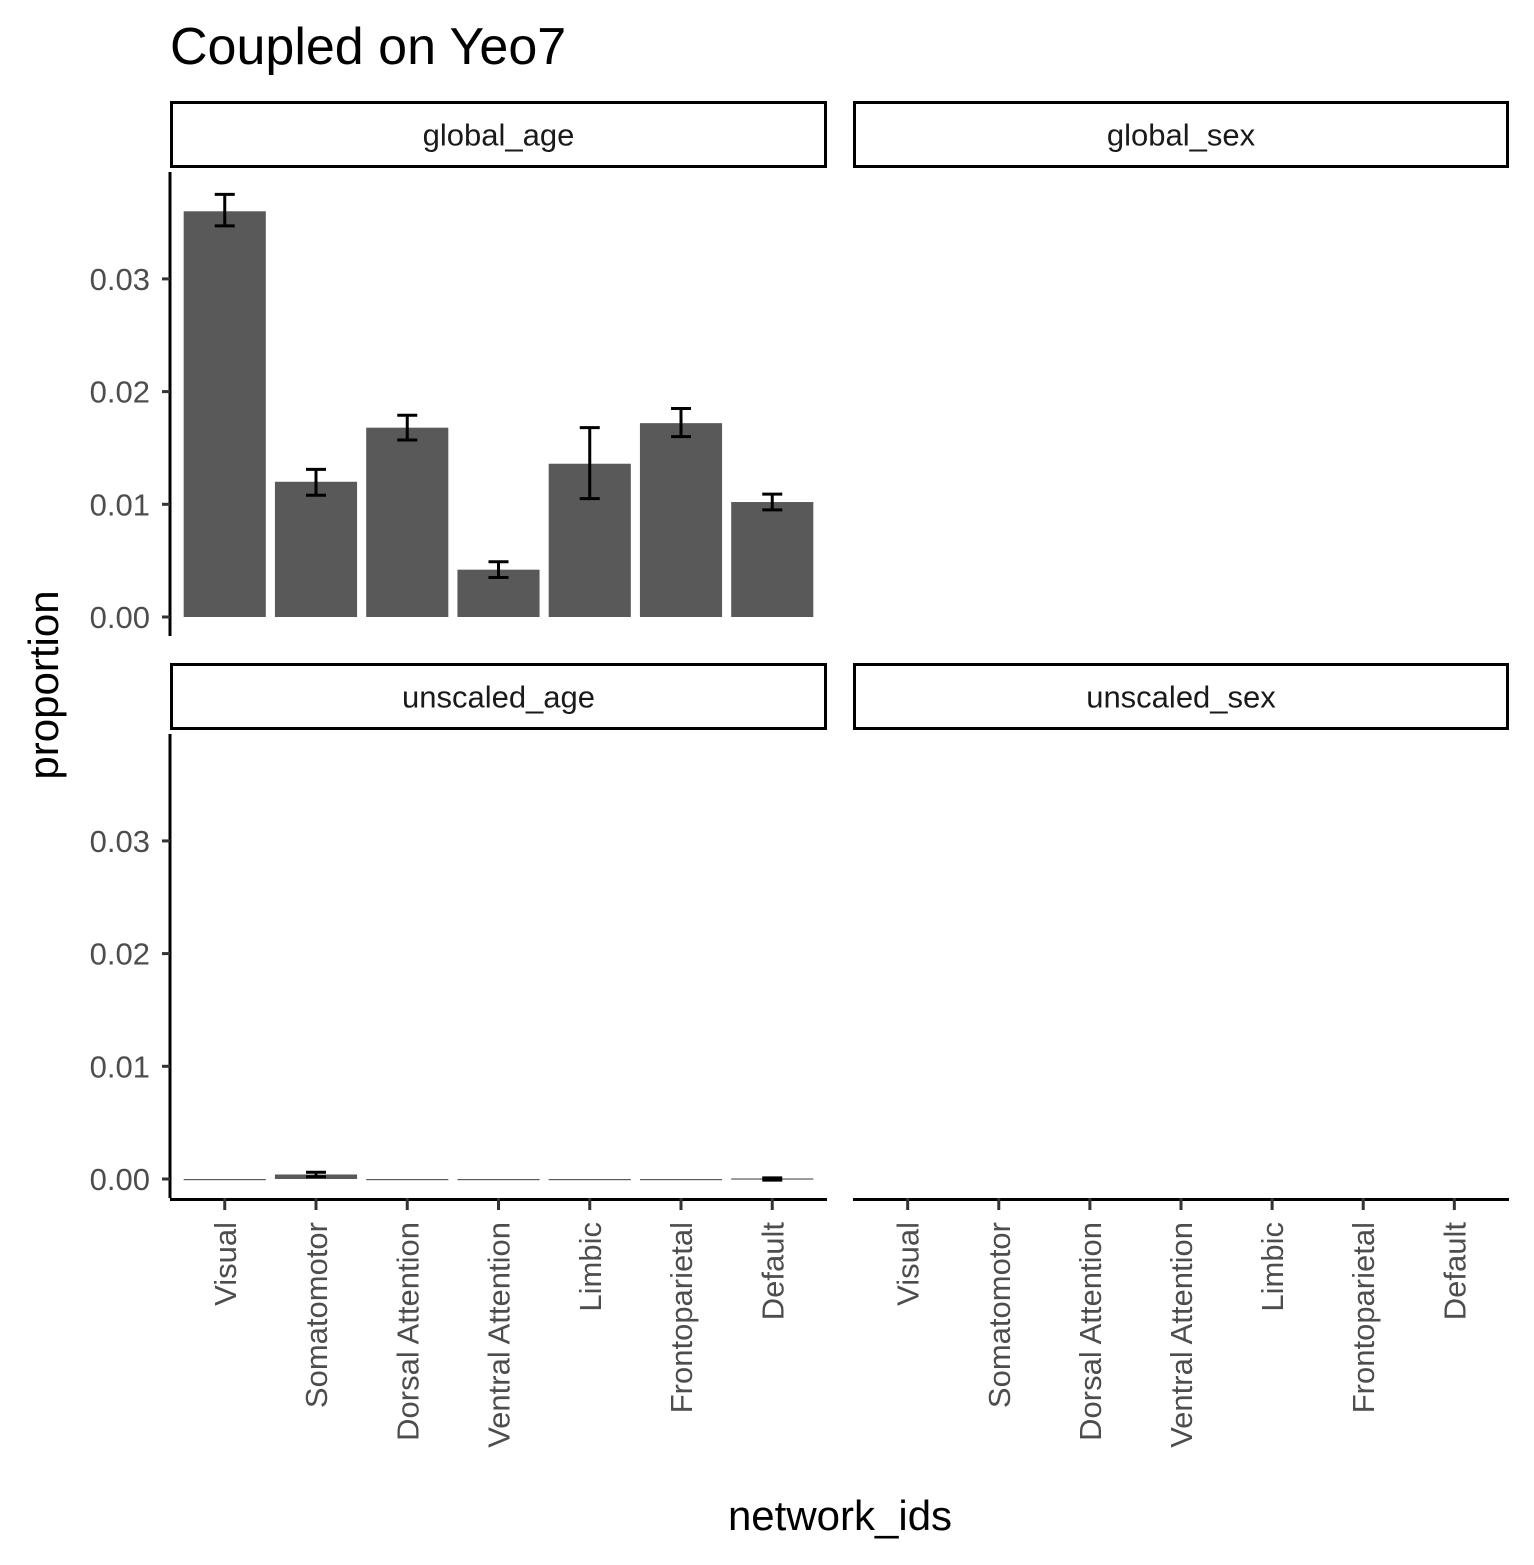 The width and height of the screenshot is (1534, 1565). What do you see at coordinates (316, 549) in the screenshot?
I see `bar-somatomotor` at bounding box center [316, 549].